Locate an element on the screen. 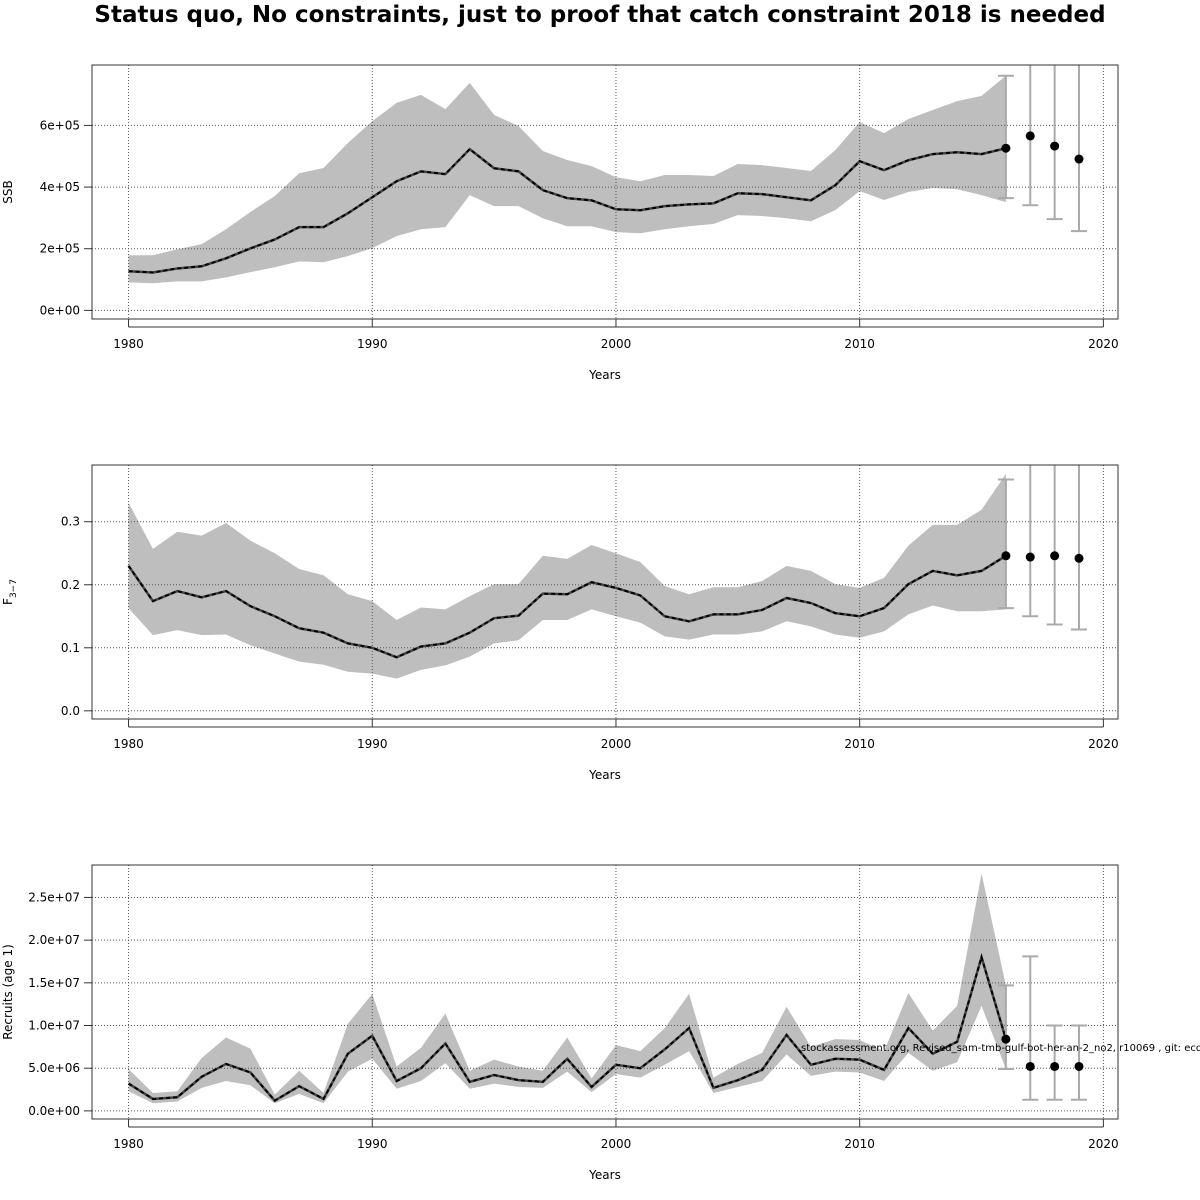  y-tick-label: 2.0e+07 is located at coordinates (54, 940).